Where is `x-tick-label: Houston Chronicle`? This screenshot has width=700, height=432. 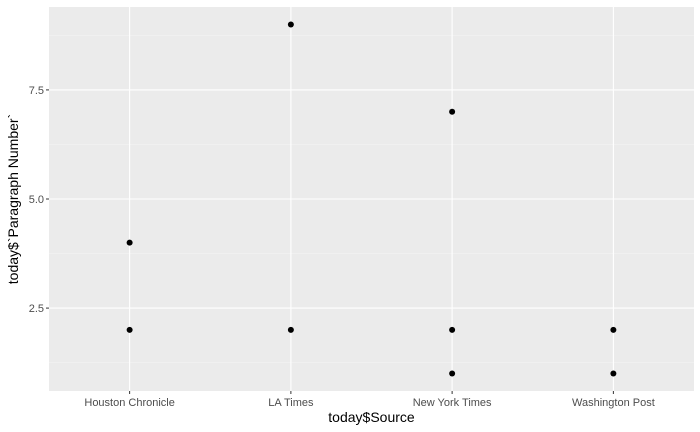 x-tick-label: Houston Chronicle is located at coordinates (129, 403).